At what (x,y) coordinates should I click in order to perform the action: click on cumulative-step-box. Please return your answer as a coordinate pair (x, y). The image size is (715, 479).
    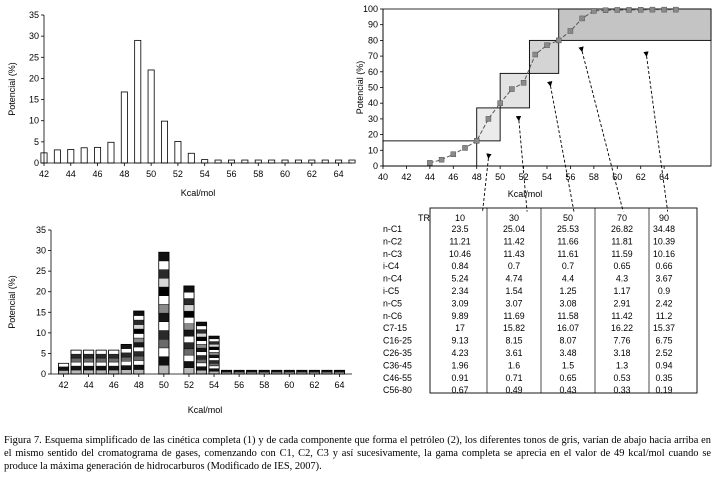
    Looking at the image, I should click on (488, 124).